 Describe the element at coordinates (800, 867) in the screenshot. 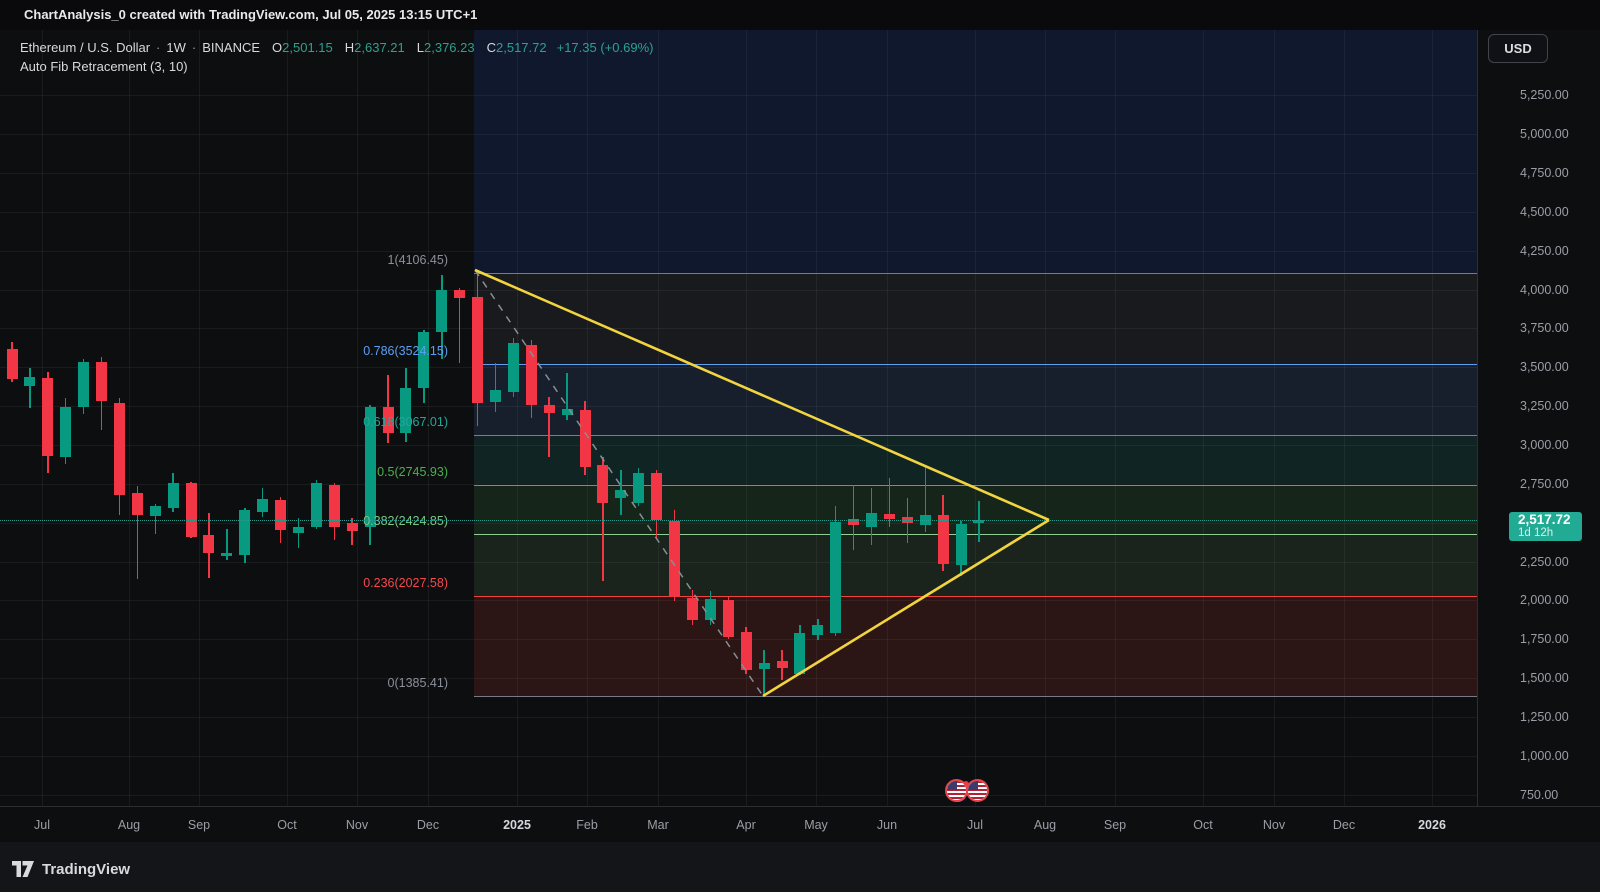

I see `footer-bar` at that location.